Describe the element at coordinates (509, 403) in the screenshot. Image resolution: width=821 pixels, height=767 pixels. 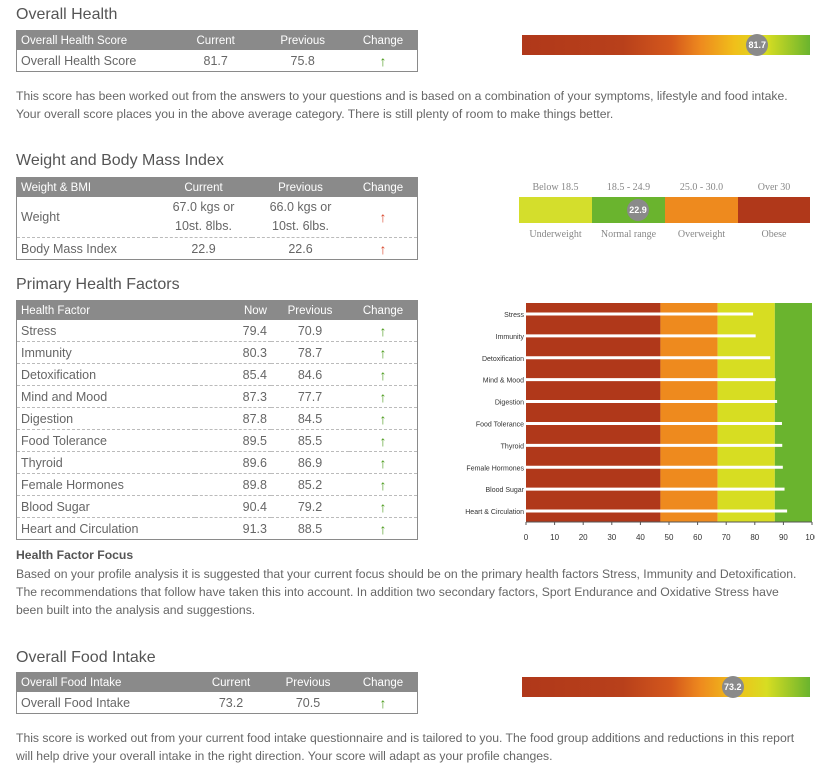
I see `chart-category-label: Digestion` at that location.